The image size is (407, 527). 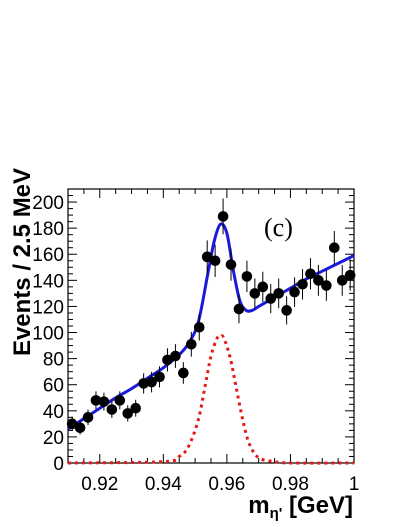 What do you see at coordinates (99, 484) in the screenshot?
I see `x-tick-label: 0.92` at bounding box center [99, 484].